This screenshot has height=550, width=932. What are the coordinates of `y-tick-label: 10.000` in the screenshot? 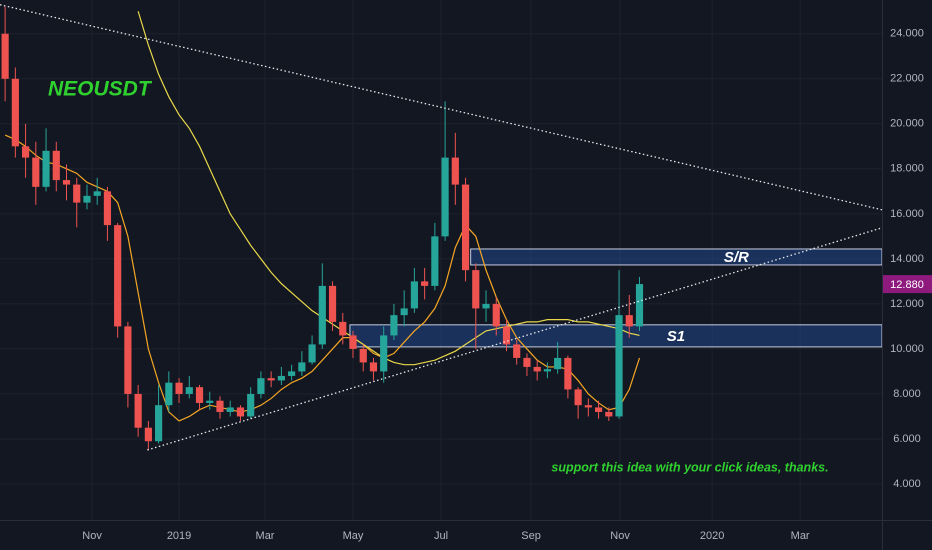 It's located at (907, 349).